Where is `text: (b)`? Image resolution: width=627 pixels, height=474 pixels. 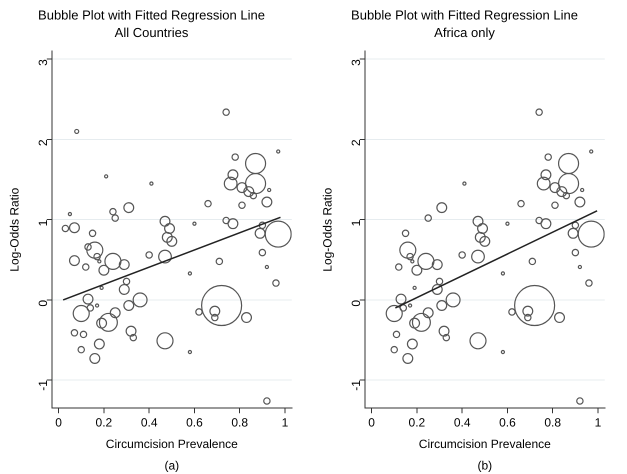 text: (b) is located at coordinates (484, 465).